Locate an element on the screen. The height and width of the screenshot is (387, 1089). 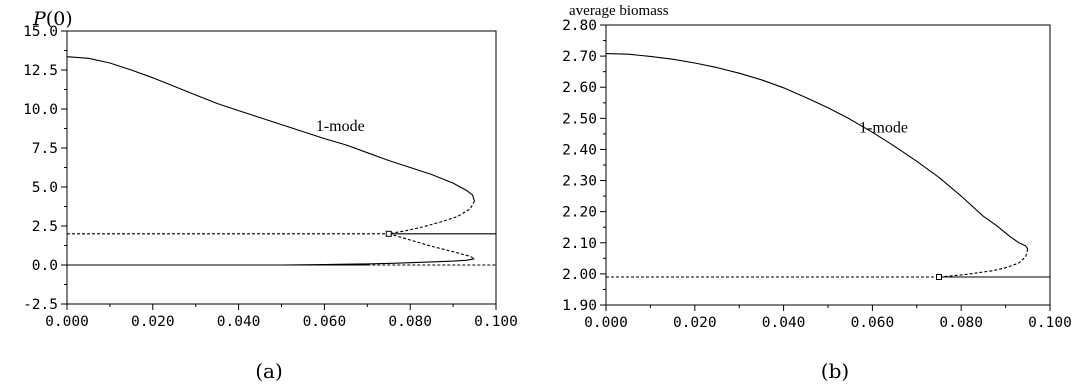
panel-a-ylabel-italic: P is located at coordinates (39, 19).